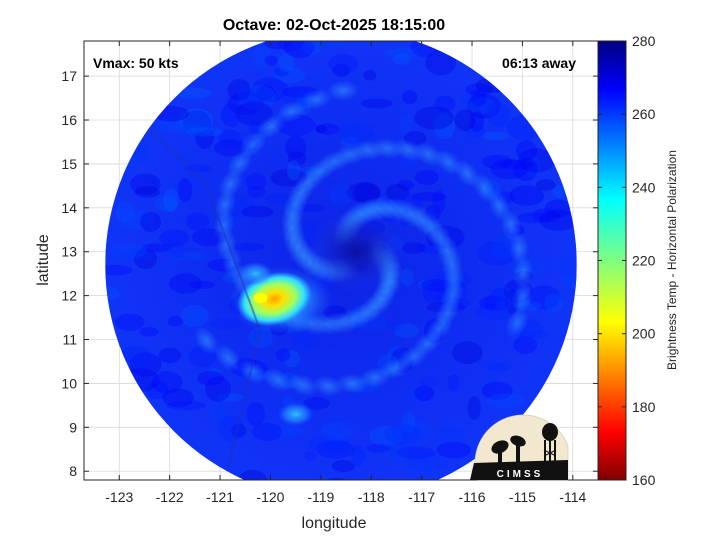 The height and width of the screenshot is (540, 720). Describe the element at coordinates (550, 442) in the screenshot. I see `water-tower-icon` at that location.